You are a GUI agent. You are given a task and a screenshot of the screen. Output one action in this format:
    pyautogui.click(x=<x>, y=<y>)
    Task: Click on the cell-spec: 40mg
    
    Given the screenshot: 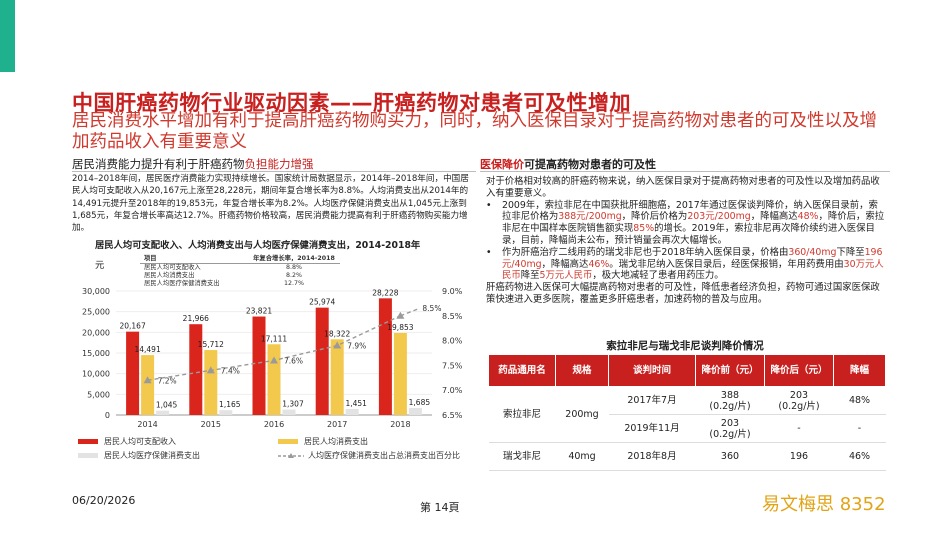 What is the action you would take?
    pyautogui.click(x=582, y=456)
    